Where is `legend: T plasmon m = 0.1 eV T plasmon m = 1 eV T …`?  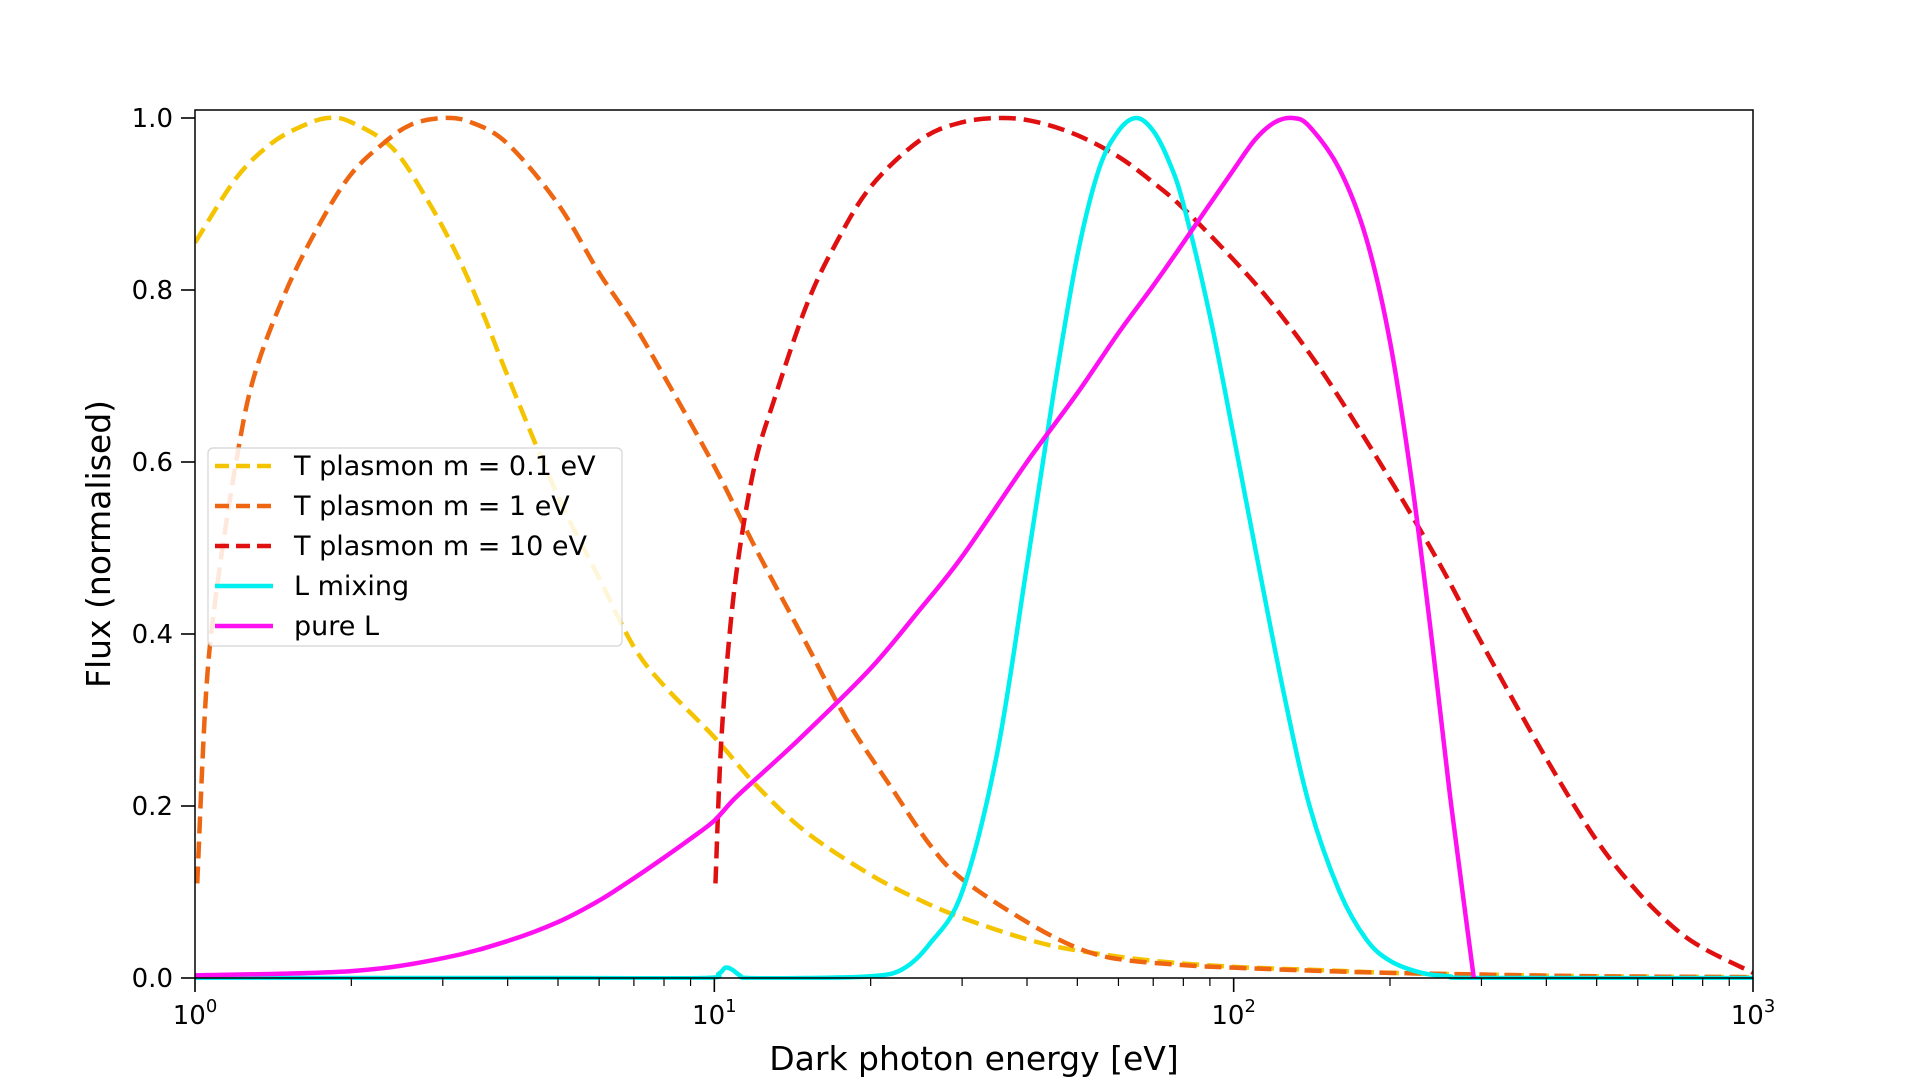
legend: T plasmon m = 0.1 eV T plasmon m = 1 eV T … is located at coordinates (415, 547).